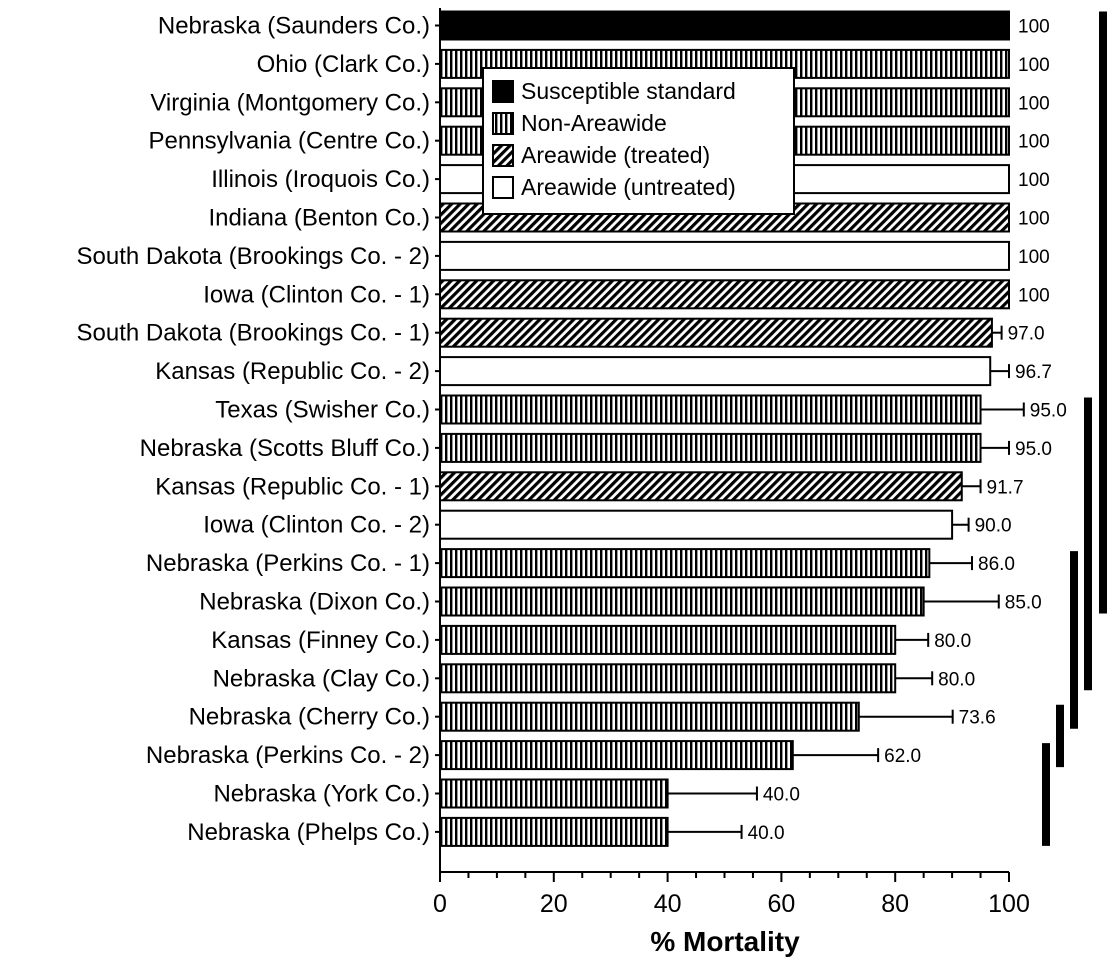 The height and width of the screenshot is (966, 1112). What do you see at coordinates (628, 187) in the screenshot?
I see `legend-label-areawide-untreated: Areawide (untreated)` at bounding box center [628, 187].